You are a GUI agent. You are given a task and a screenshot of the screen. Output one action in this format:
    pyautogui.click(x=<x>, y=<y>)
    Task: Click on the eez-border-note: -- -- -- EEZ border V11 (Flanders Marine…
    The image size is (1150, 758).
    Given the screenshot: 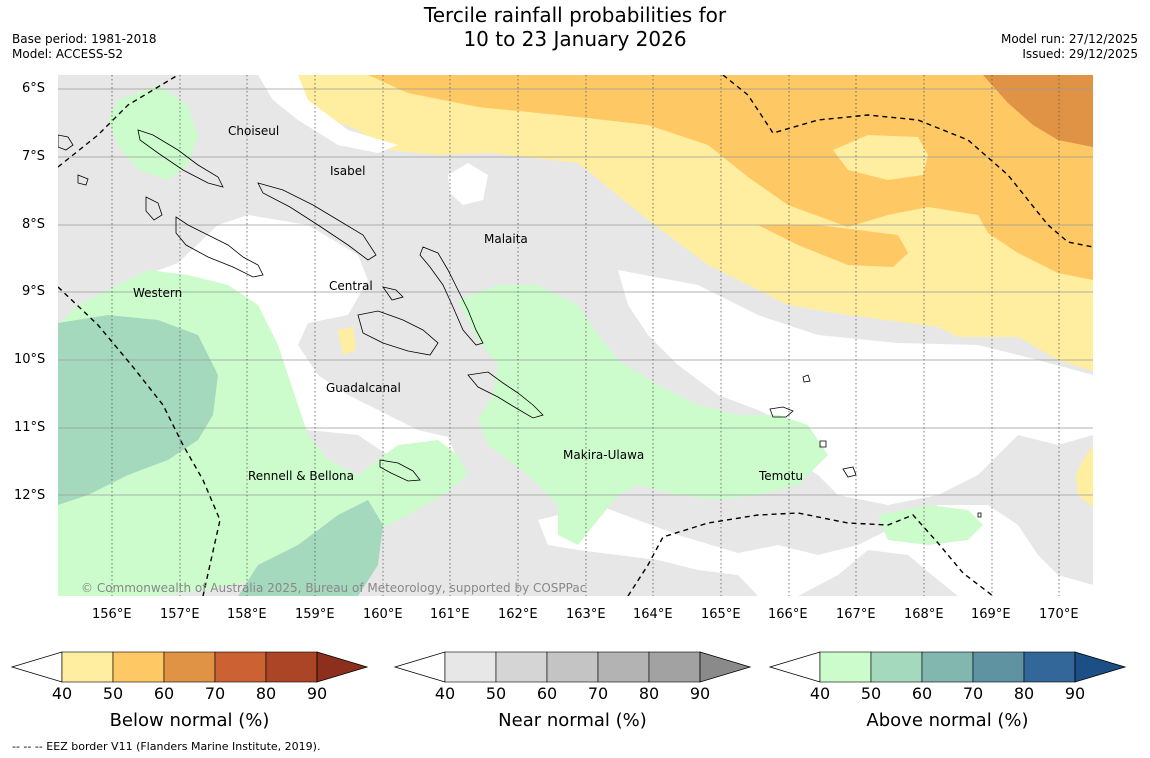 What is the action you would take?
    pyautogui.click(x=166, y=746)
    